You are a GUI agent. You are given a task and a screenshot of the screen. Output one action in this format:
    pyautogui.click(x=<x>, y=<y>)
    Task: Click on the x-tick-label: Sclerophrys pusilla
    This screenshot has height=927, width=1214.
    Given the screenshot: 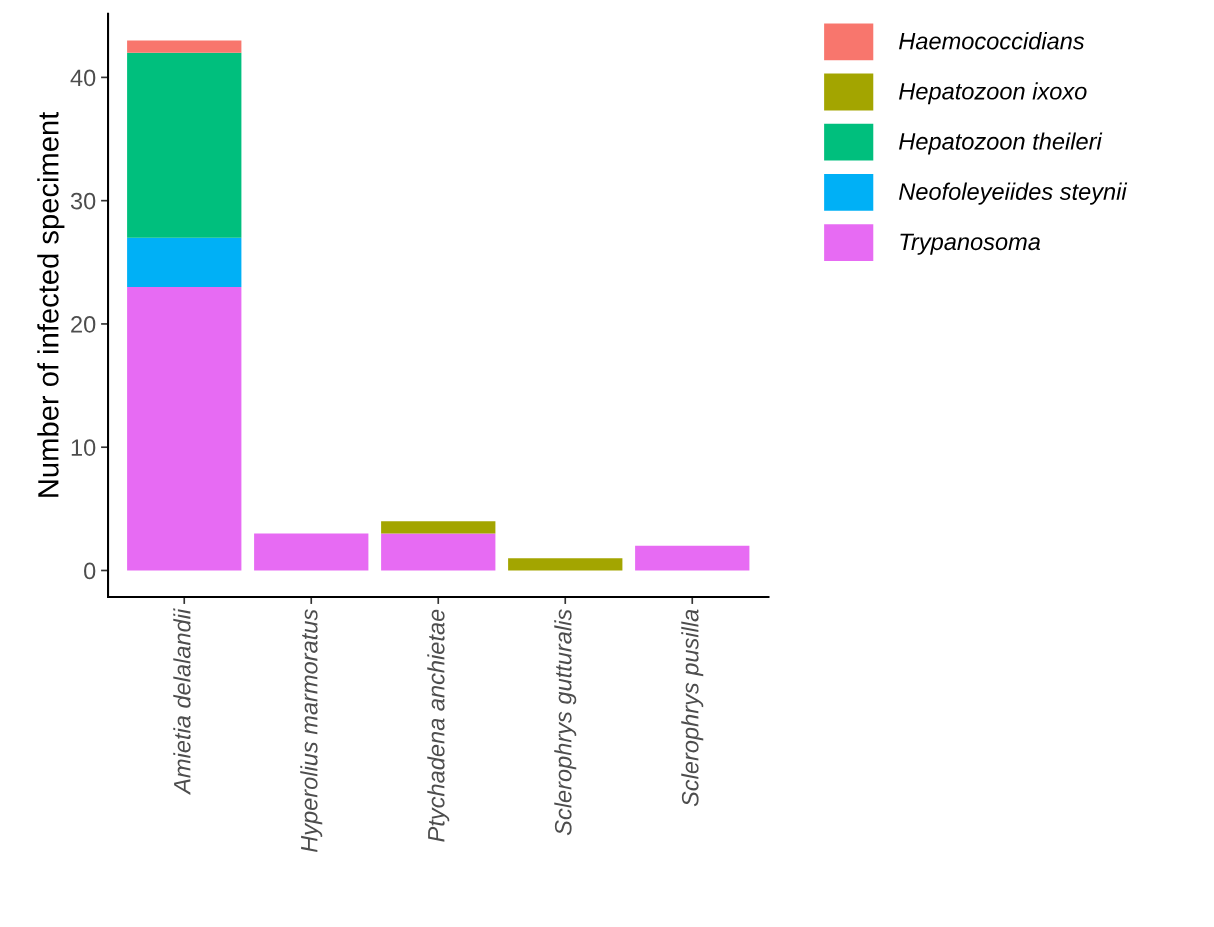 What is the action you would take?
    pyautogui.click(x=692, y=708)
    